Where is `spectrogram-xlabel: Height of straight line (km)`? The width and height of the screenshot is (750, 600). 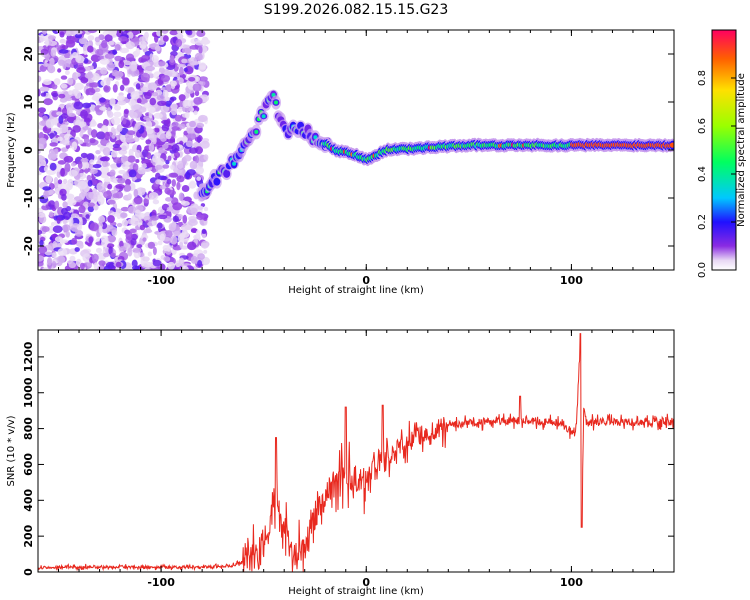
spectrogram-xlabel: Height of straight line (km) is located at coordinates (356, 290).